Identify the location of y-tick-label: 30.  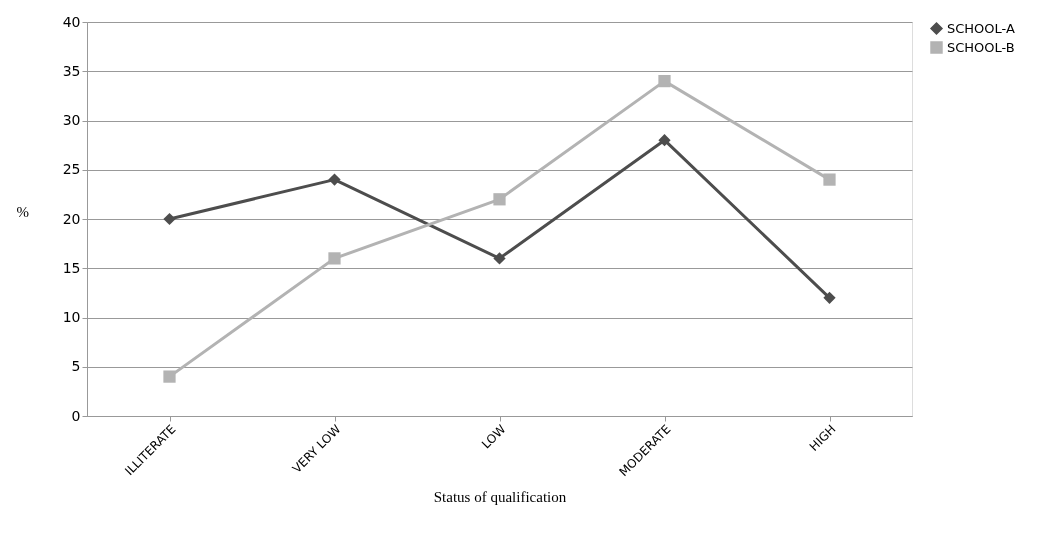
(71, 120).